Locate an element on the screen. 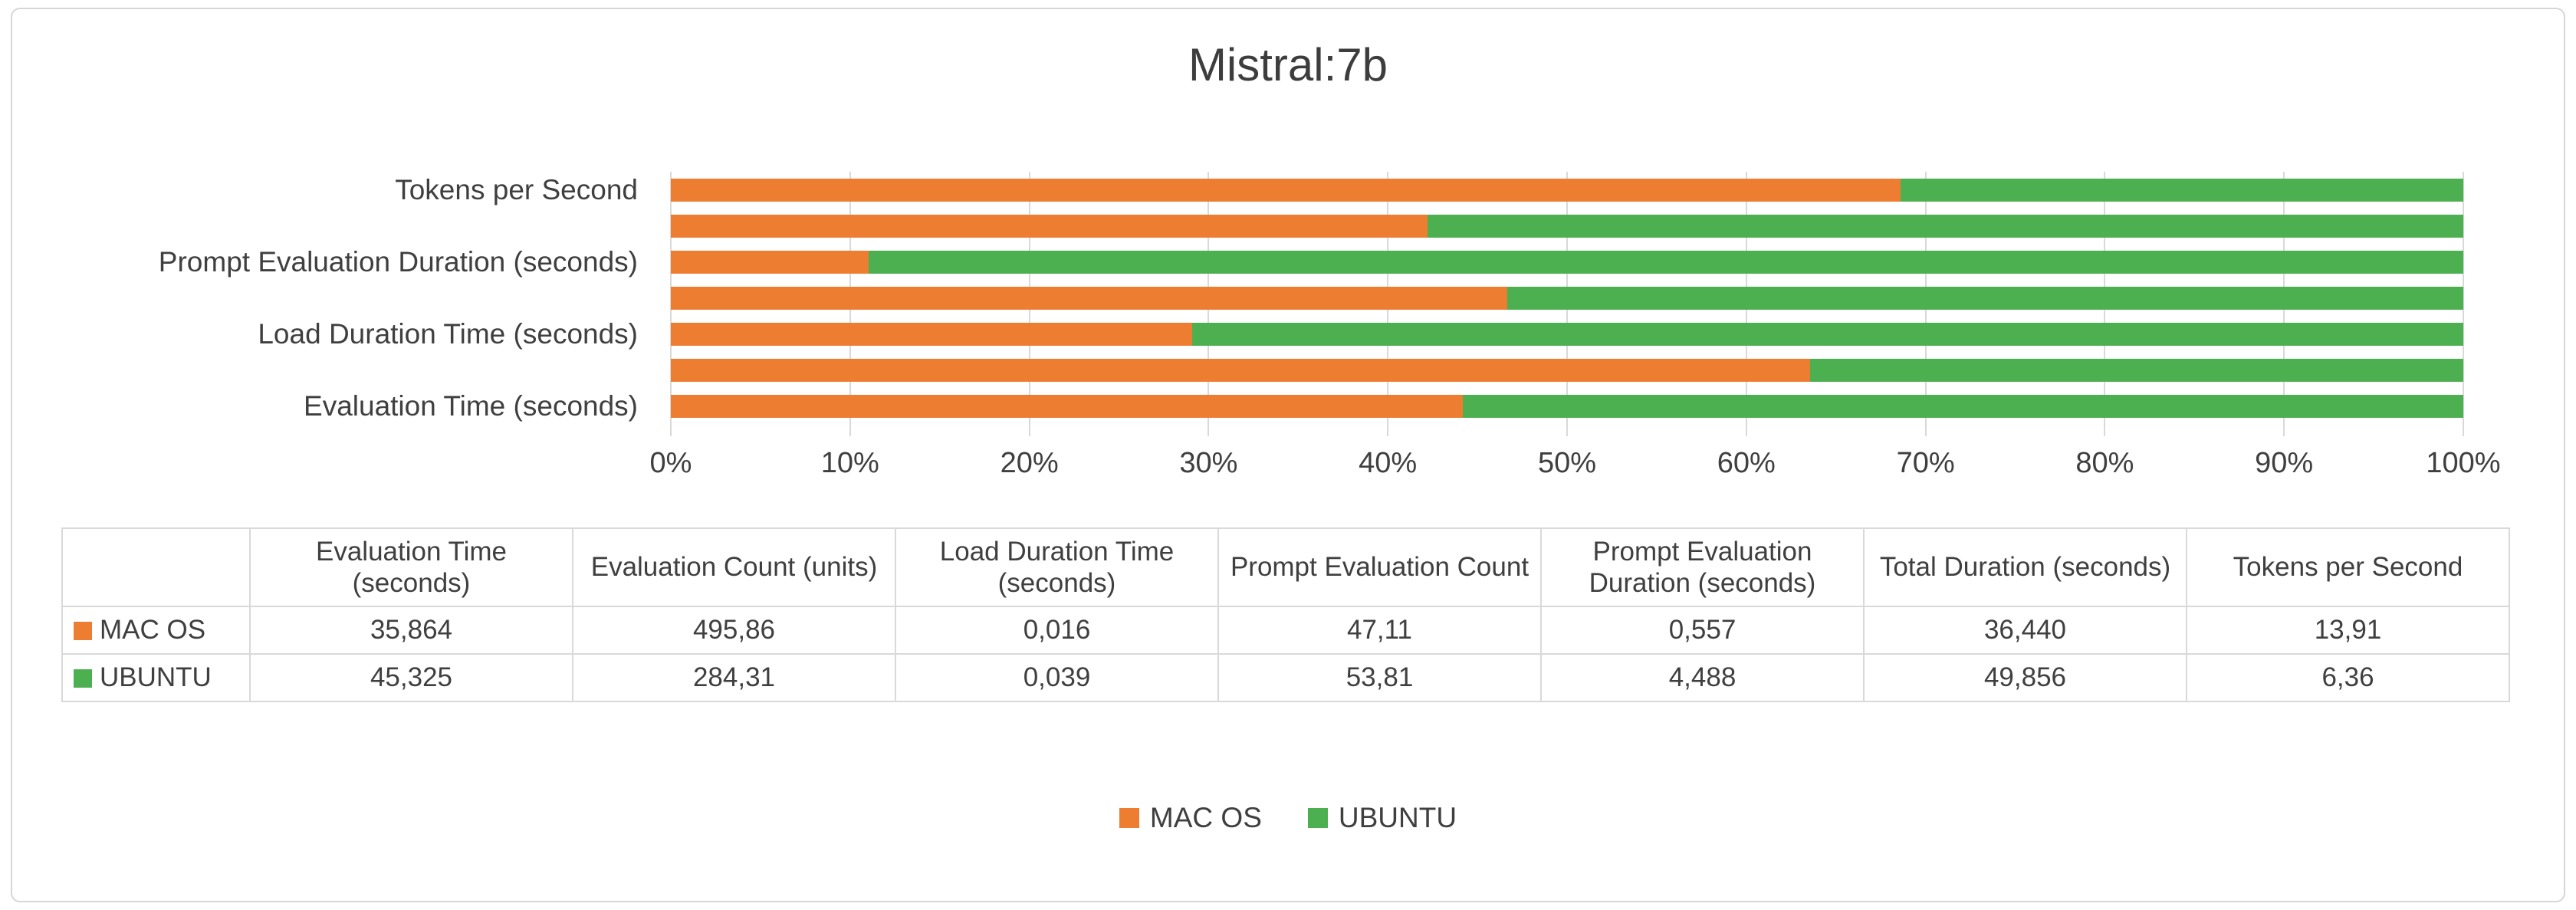 This screenshot has width=2576, height=910. table-cell: 495,86 is located at coordinates (734, 630).